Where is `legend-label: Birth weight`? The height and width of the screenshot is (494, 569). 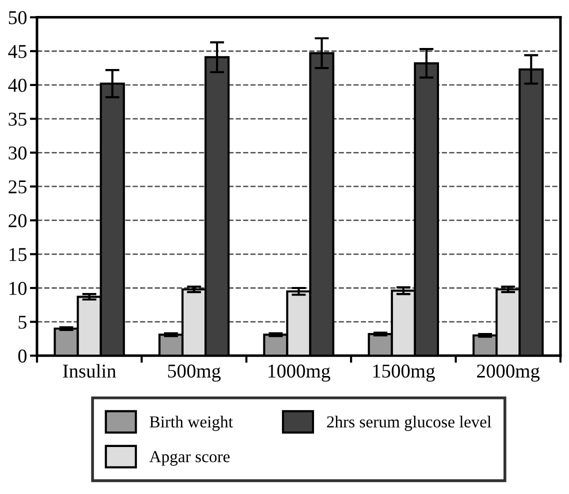
legend-label: Birth weight is located at coordinates (191, 423).